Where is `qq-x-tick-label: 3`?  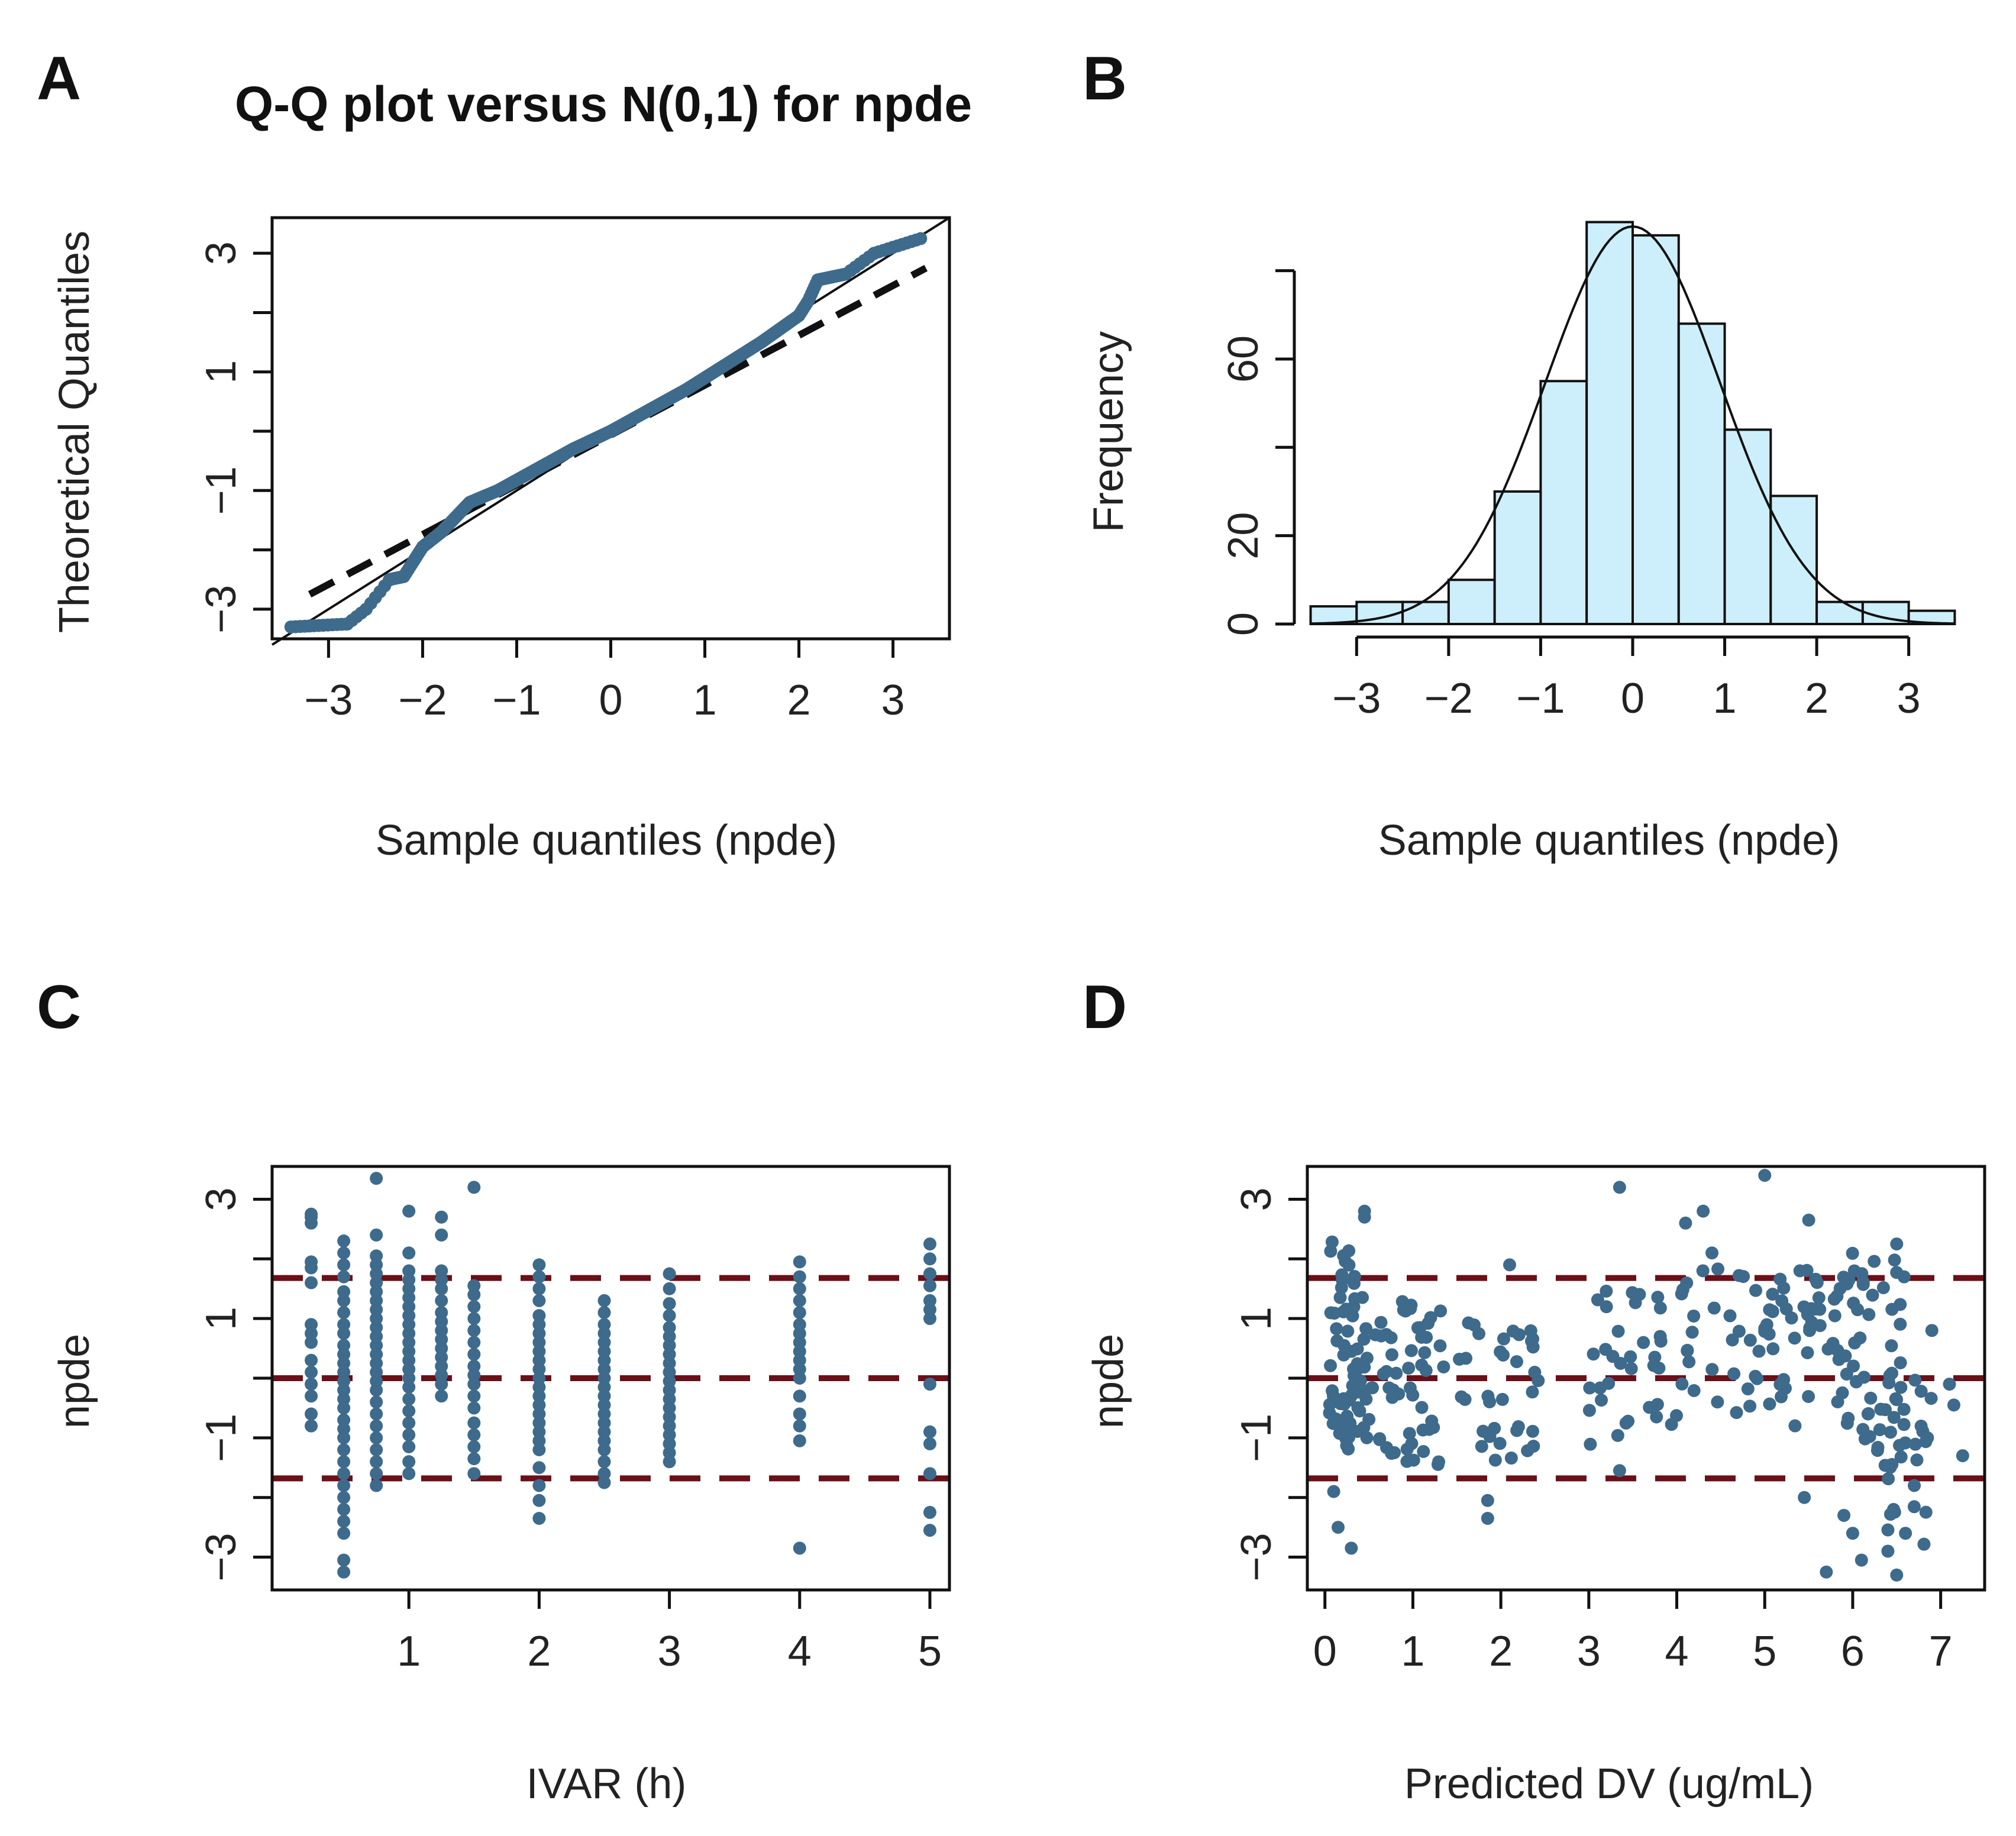 qq-x-tick-label: 3 is located at coordinates (893, 700).